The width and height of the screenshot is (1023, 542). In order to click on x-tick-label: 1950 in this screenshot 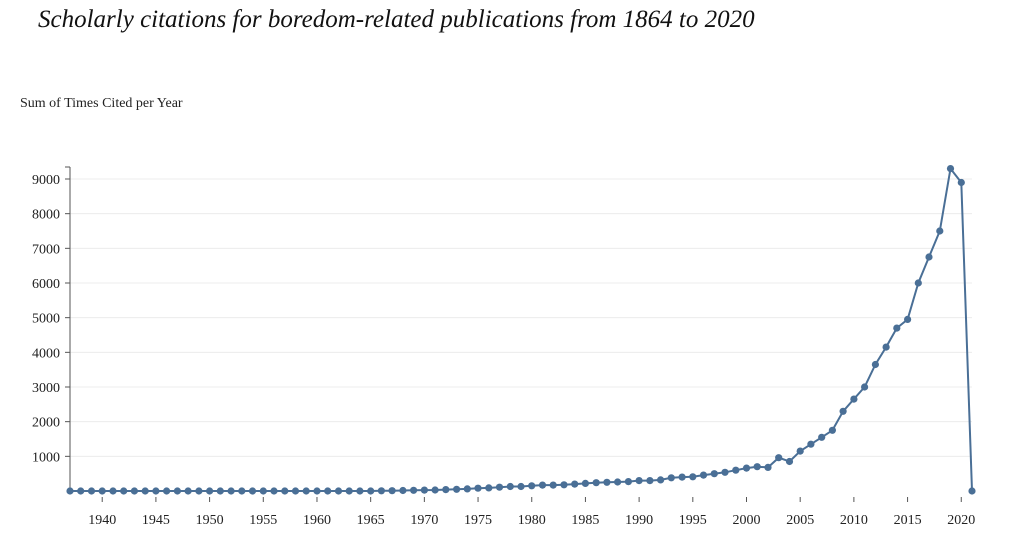, I will do `click(210, 520)`.